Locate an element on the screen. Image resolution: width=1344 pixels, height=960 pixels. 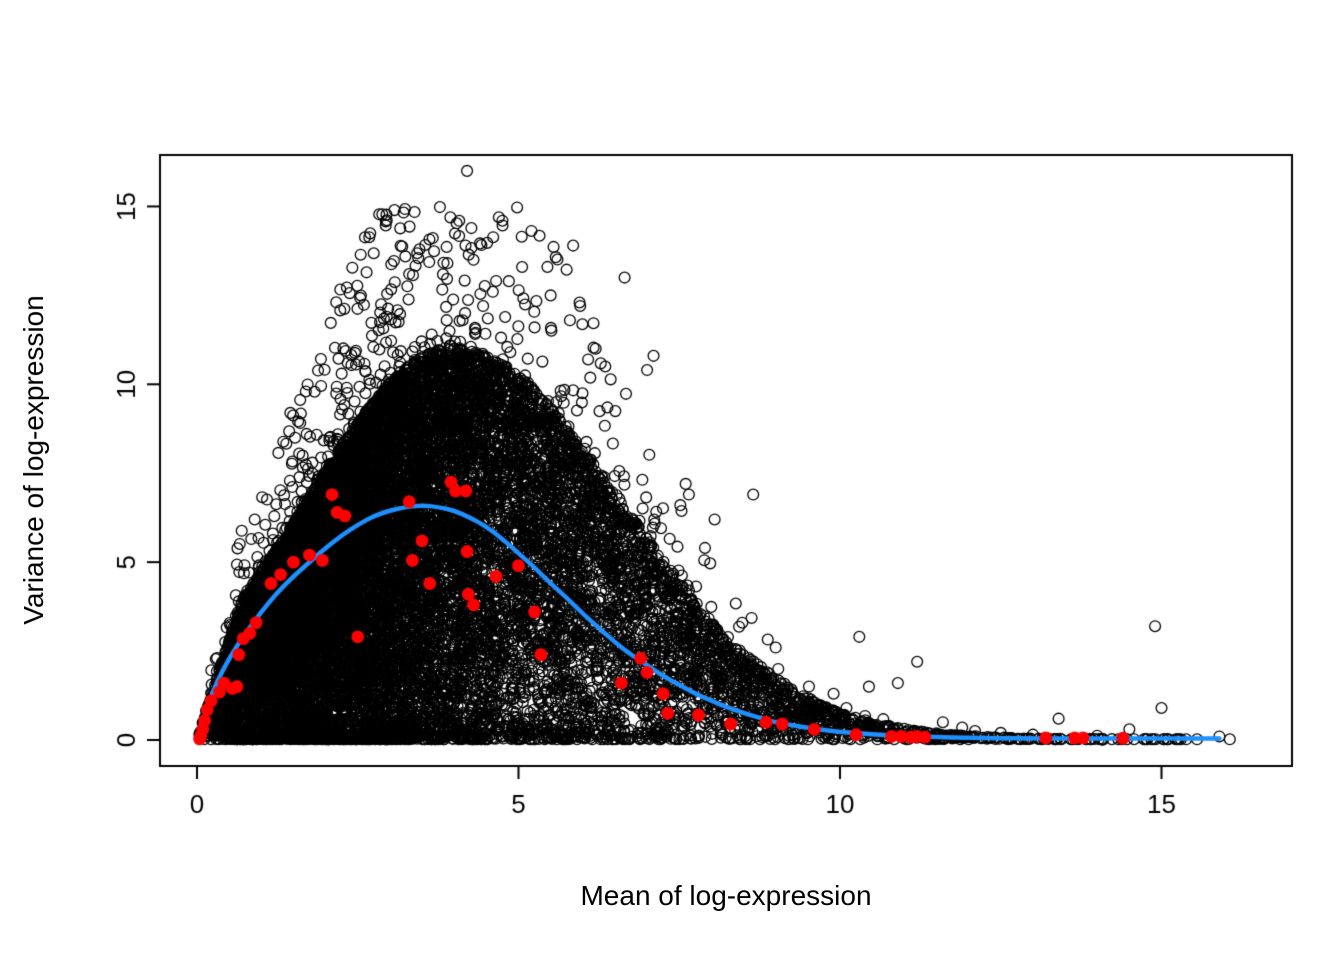
y-axis-label: Variance of log-expression is located at coordinates (33, 460).